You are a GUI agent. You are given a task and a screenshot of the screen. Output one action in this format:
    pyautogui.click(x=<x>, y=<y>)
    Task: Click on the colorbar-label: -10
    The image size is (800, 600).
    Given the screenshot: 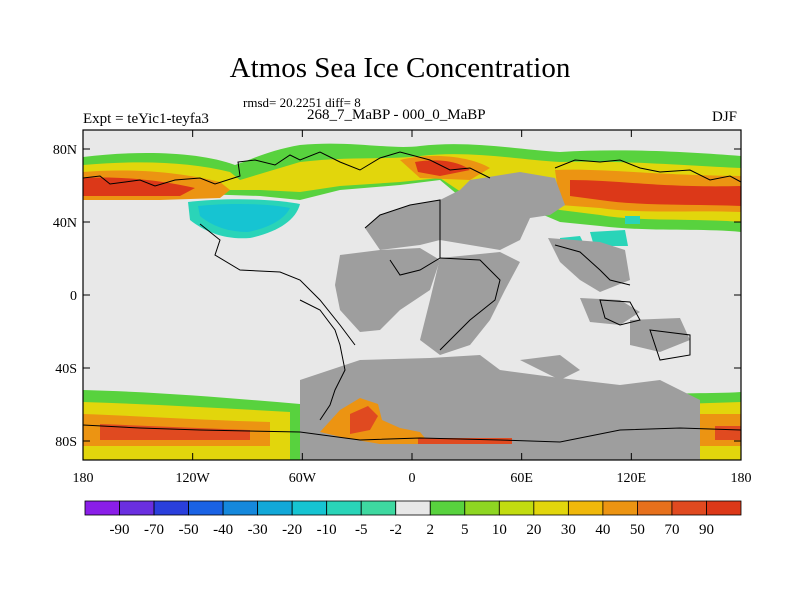 What is the action you would take?
    pyautogui.click(x=327, y=530)
    